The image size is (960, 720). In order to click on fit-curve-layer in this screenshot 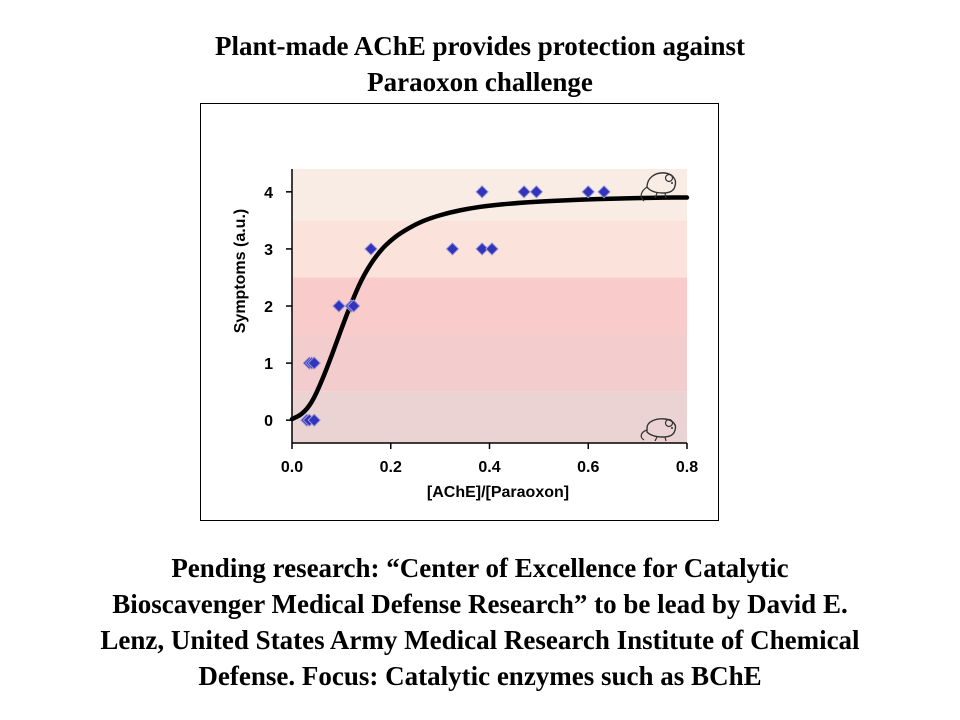, I will do `click(489, 308)`.